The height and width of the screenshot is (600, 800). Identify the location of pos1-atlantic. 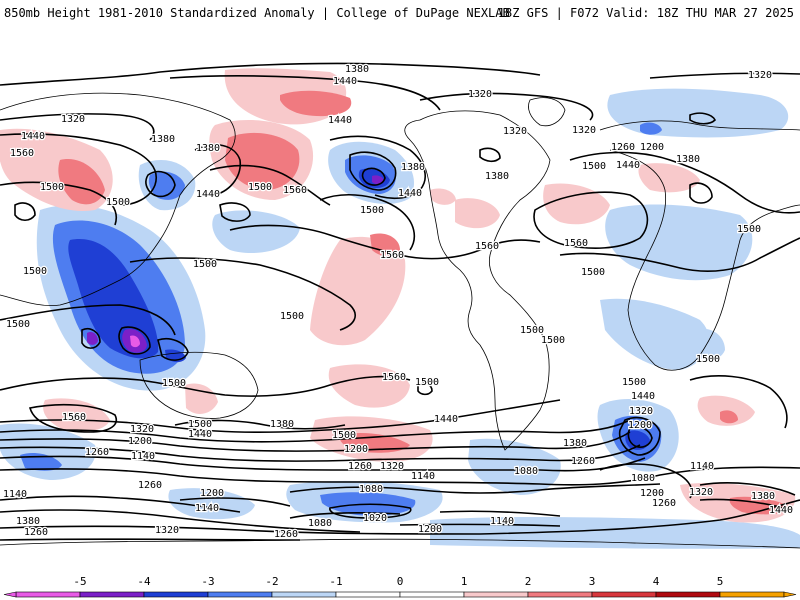
(576, 204).